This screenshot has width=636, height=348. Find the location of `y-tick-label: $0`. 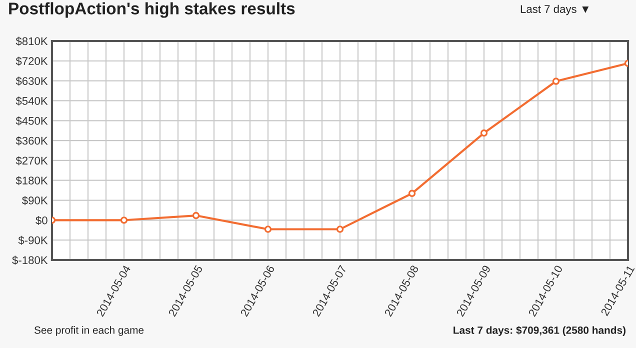

y-tick-label: $0 is located at coordinates (42, 220).